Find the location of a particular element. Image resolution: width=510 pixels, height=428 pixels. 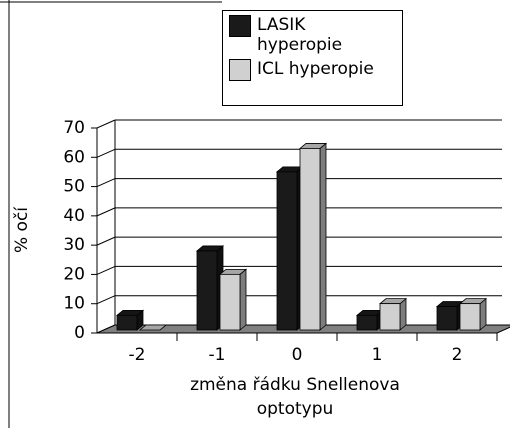

legend-item: LASIK hyperopie is located at coordinates (312, 35).